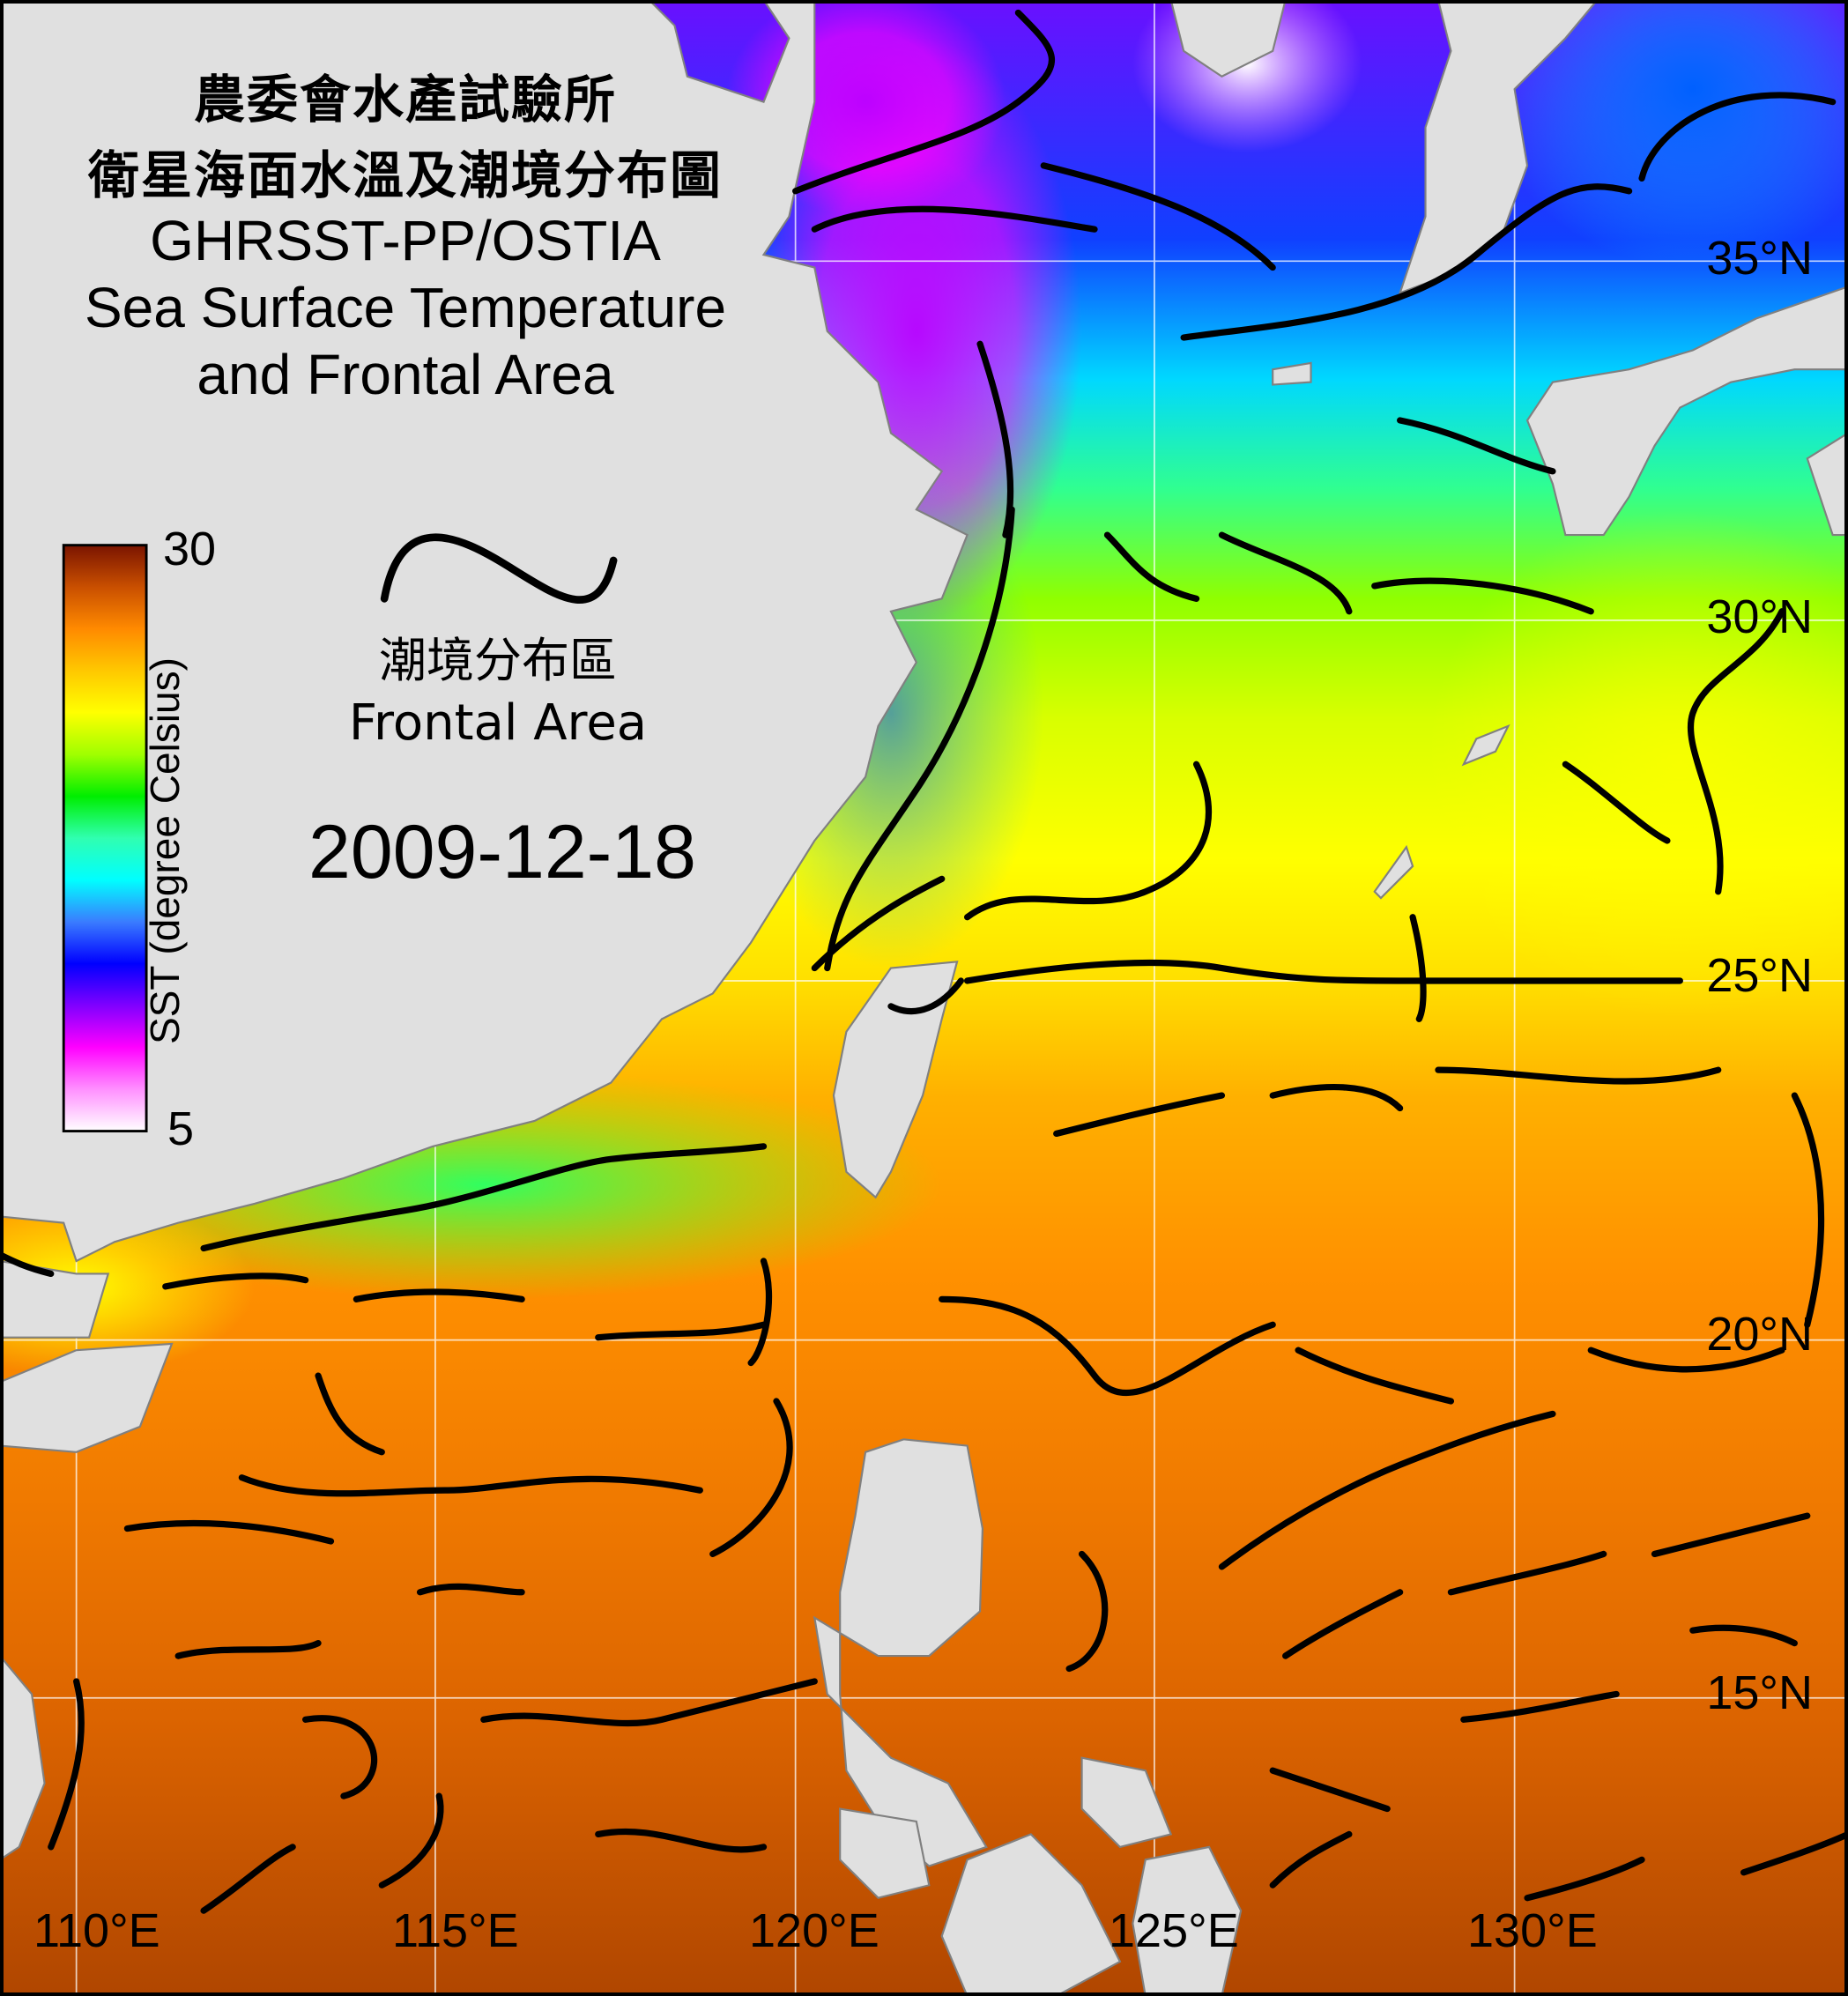  Describe the element at coordinates (498, 660) in the screenshot. I see `legend-label-zh: 潮境分布區` at that location.